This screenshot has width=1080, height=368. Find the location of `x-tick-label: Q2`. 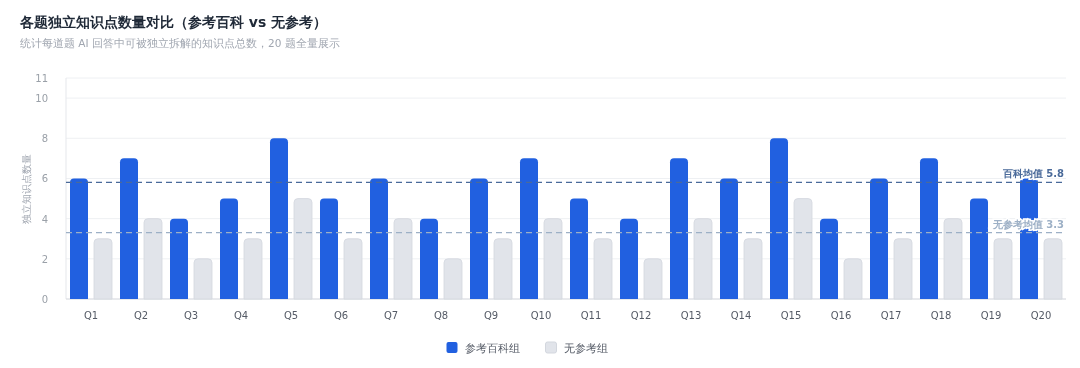

x-tick-label: Q2 is located at coordinates (141, 315).